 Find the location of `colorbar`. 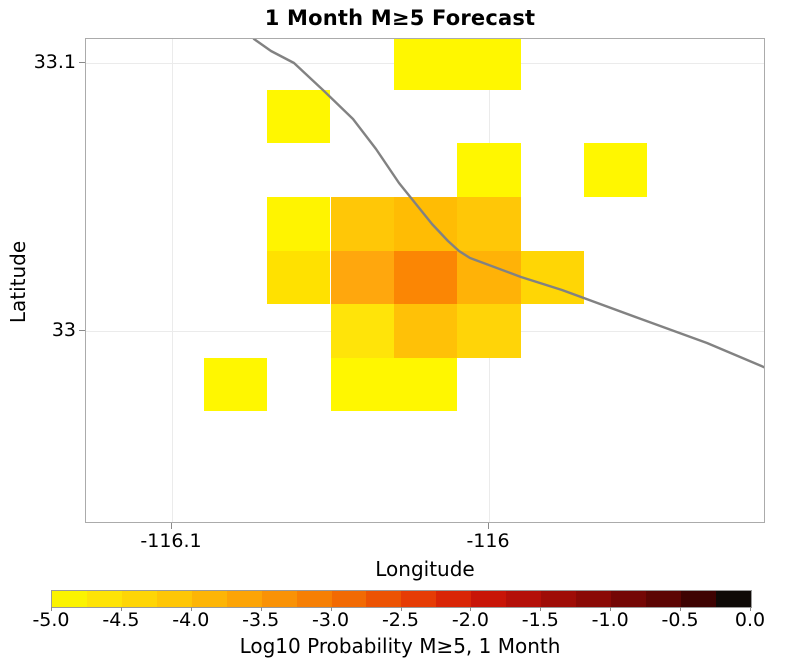

colorbar is located at coordinates (401, 599).